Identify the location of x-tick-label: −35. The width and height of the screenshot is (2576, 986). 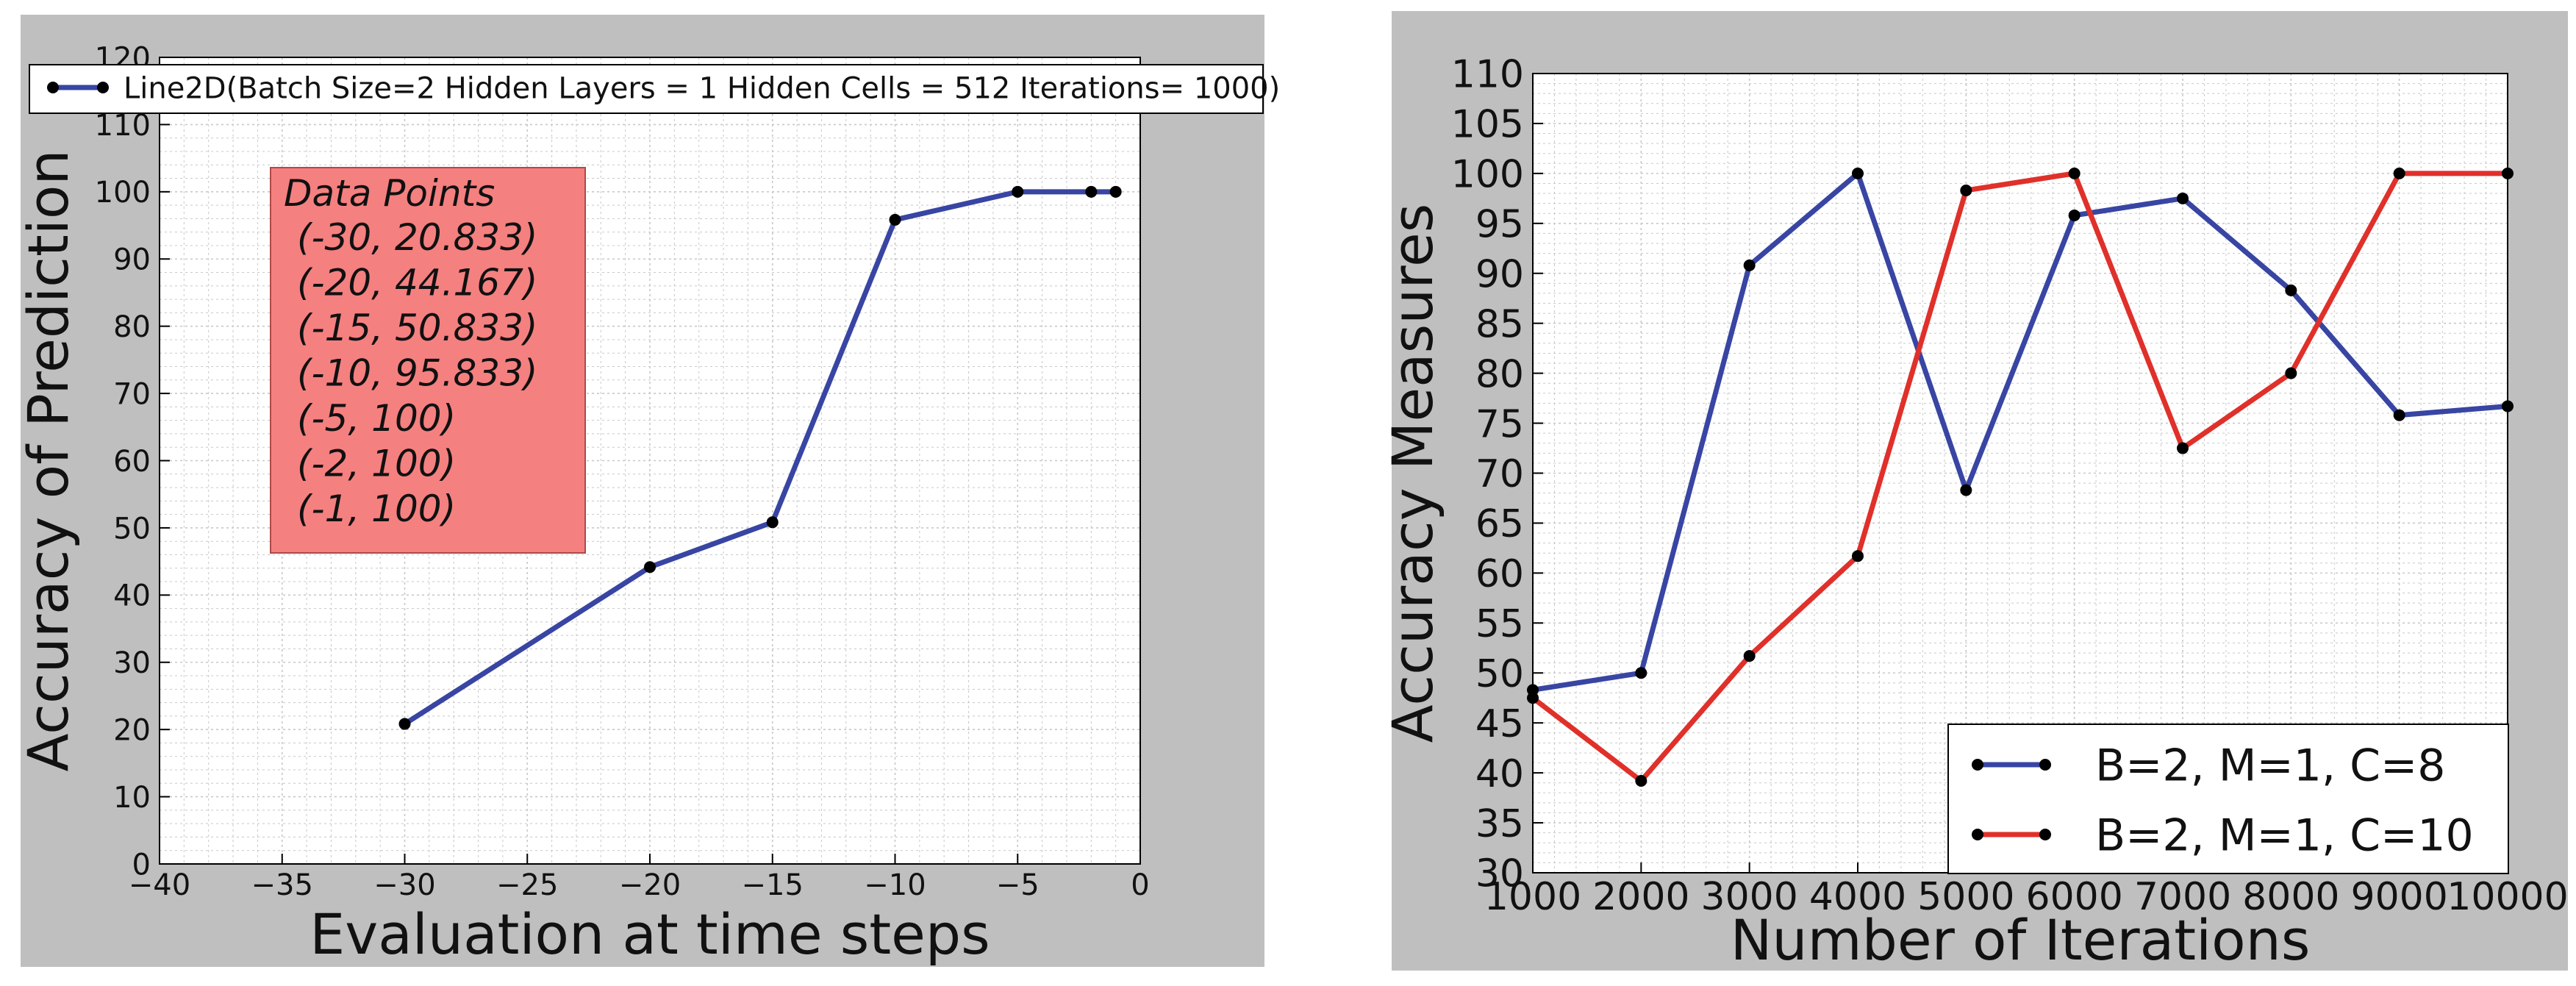
(282, 885).